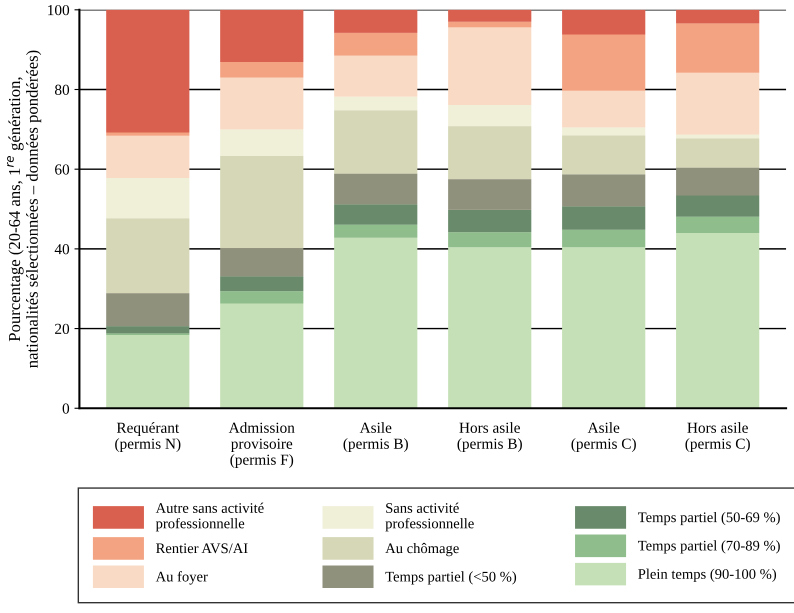  I want to click on y-tick-label: 40, so click(62, 249).